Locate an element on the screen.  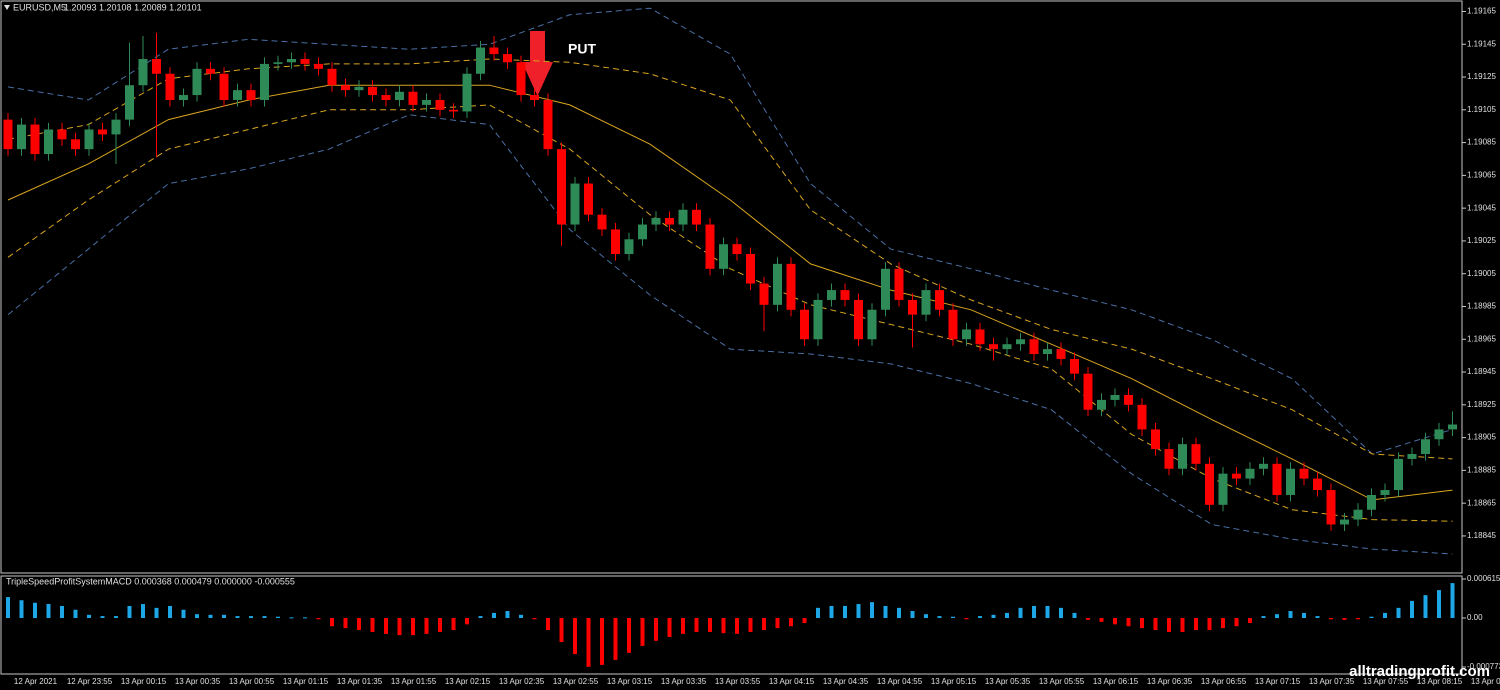
x-tick-label: 13 Apr 07:35 is located at coordinates (1332, 681).